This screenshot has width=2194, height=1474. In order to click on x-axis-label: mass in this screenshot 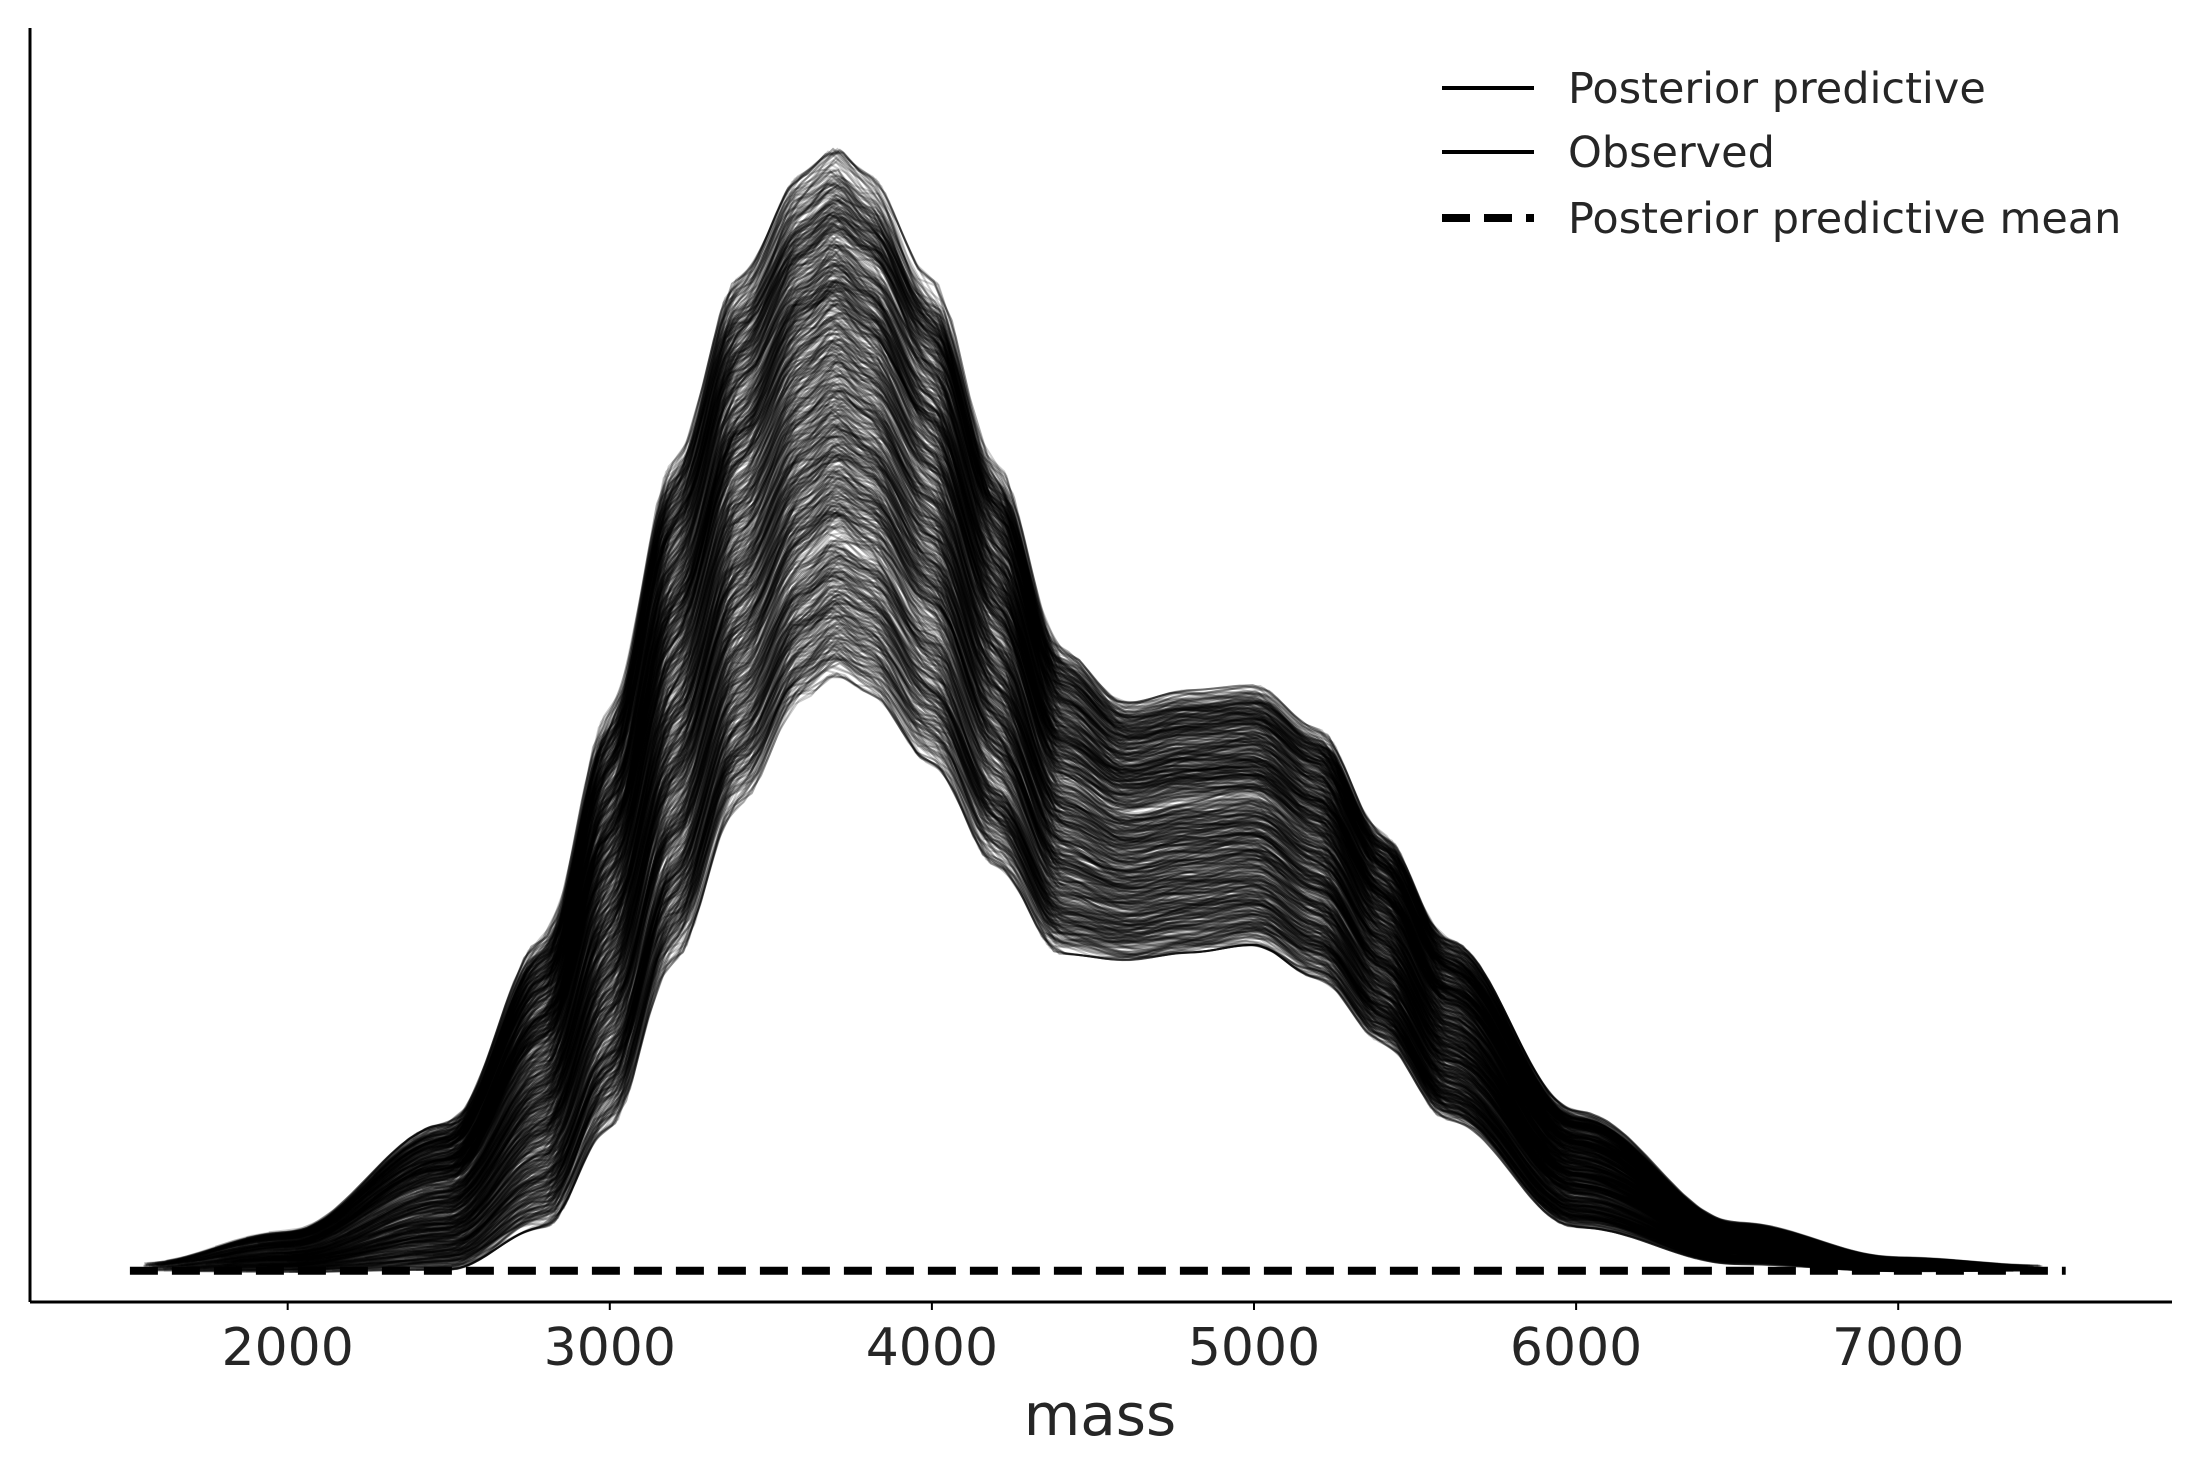, I will do `click(1100, 1415)`.